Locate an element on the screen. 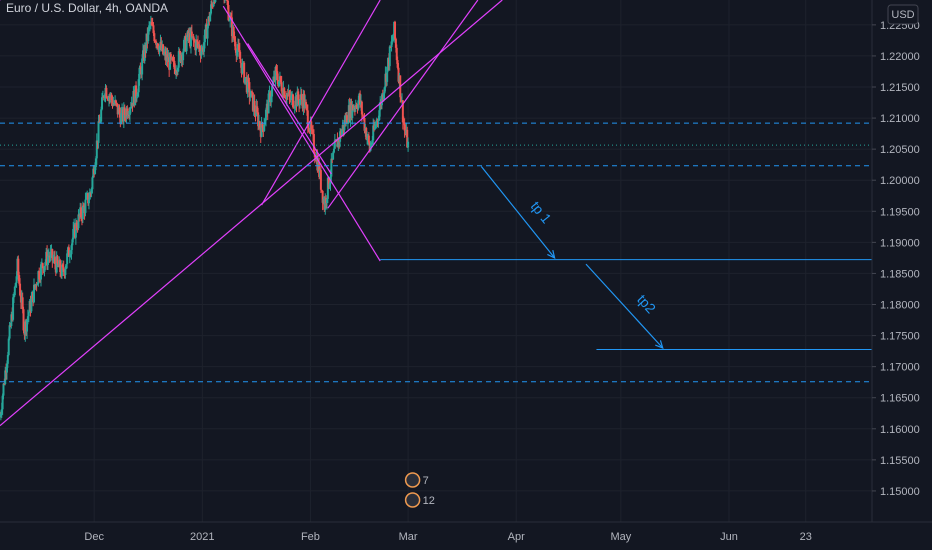  price-axis-background is located at coordinates (902, 261).